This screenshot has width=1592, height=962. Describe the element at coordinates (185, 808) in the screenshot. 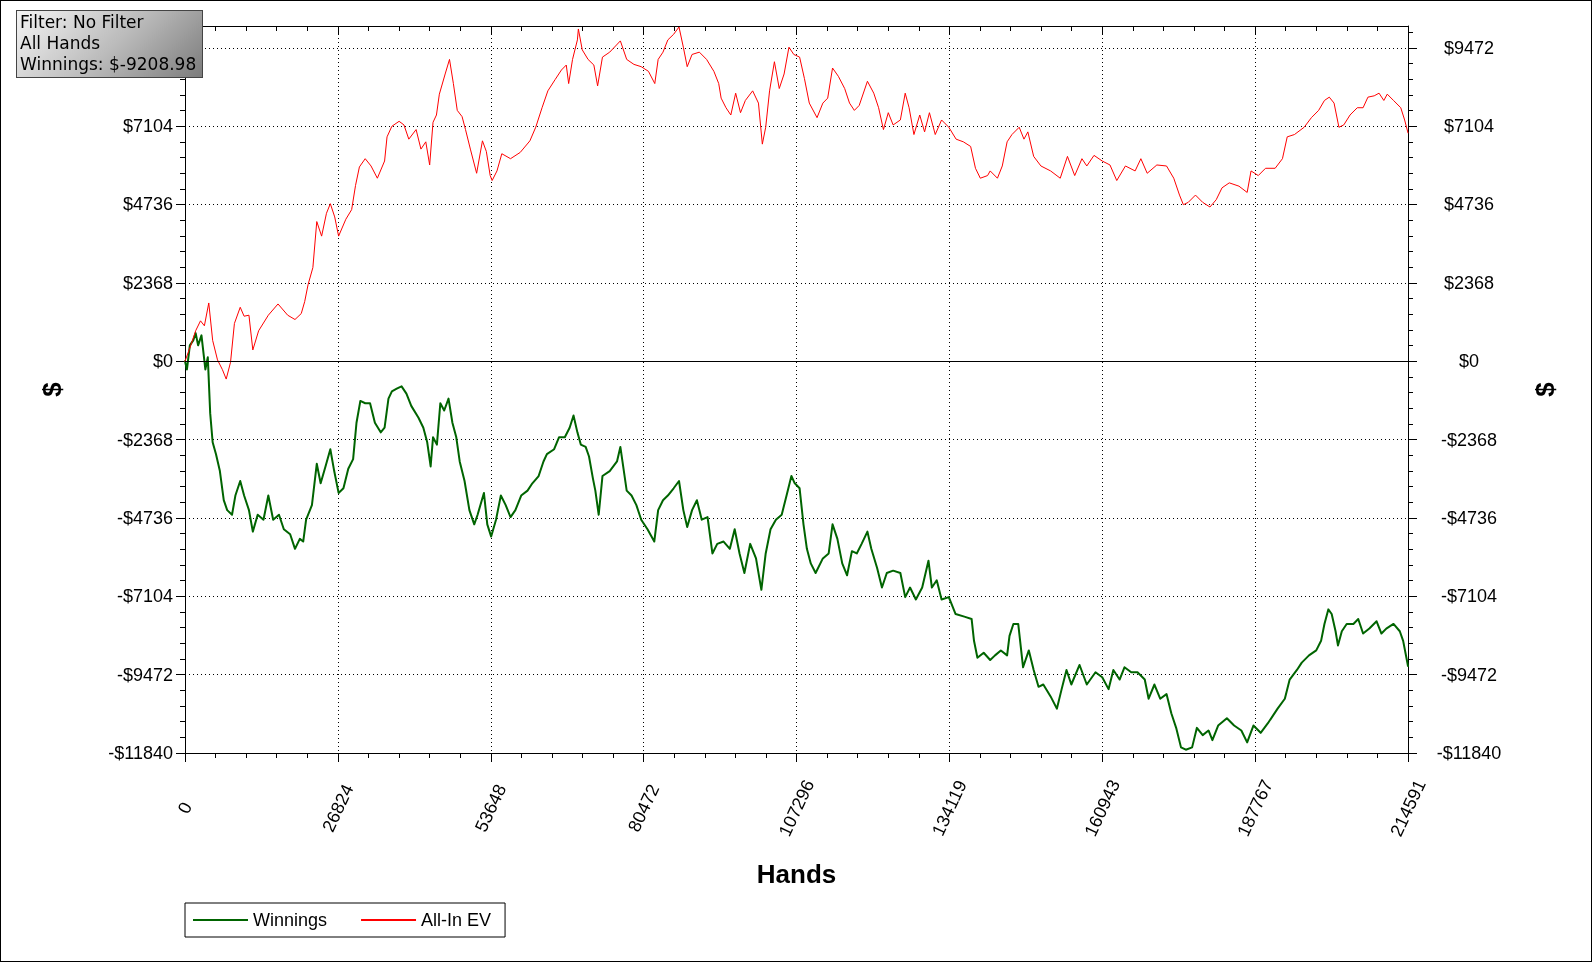

I see `x-tick-label: 0` at that location.